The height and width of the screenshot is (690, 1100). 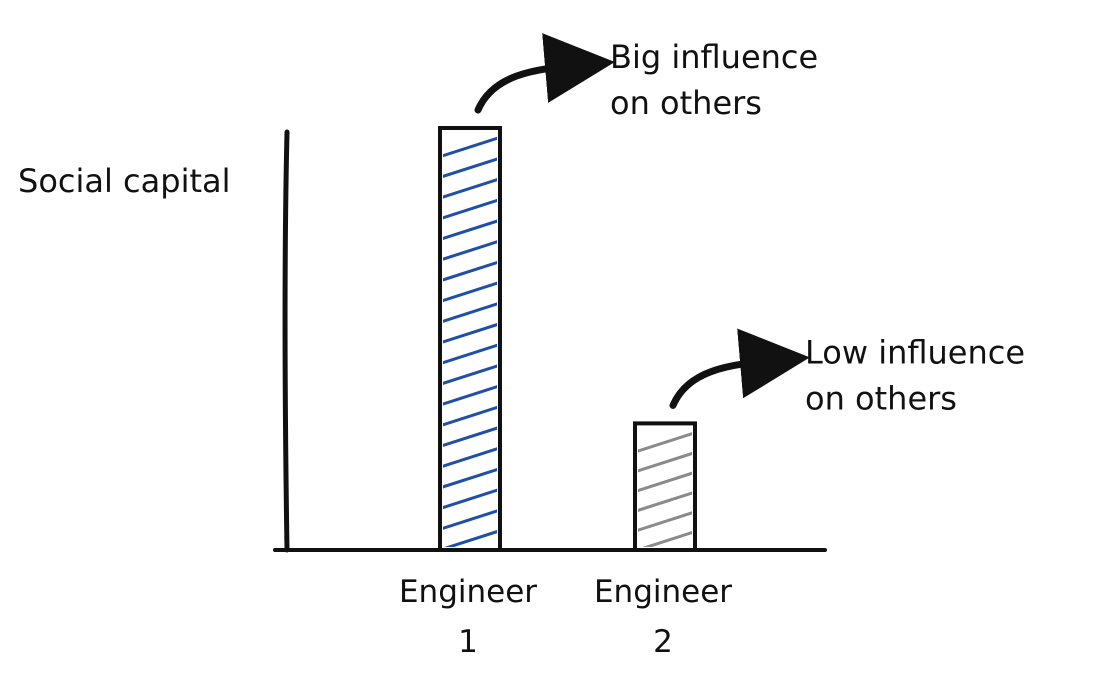 I want to click on annotation-text-1: Big influence on others, so click(x=714, y=80).